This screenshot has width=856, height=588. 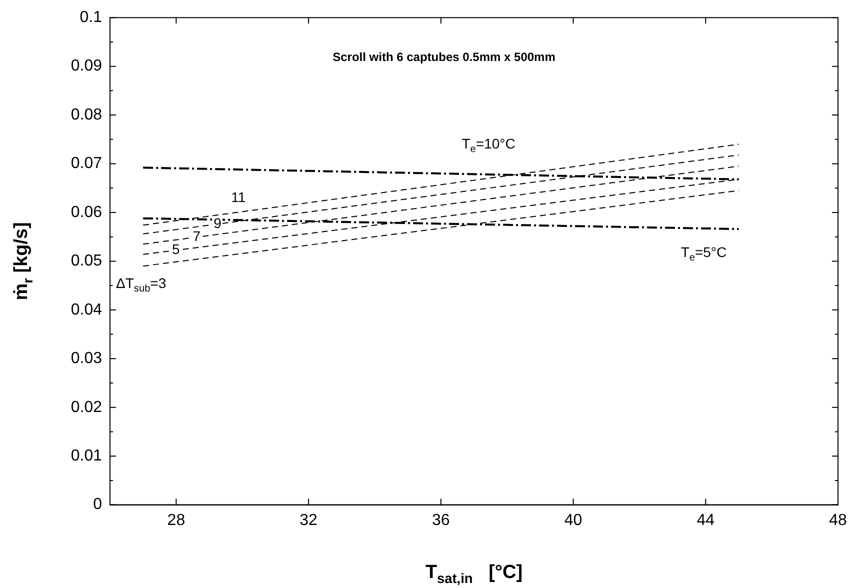 I want to click on x-tick-label: 48, so click(x=838, y=520).